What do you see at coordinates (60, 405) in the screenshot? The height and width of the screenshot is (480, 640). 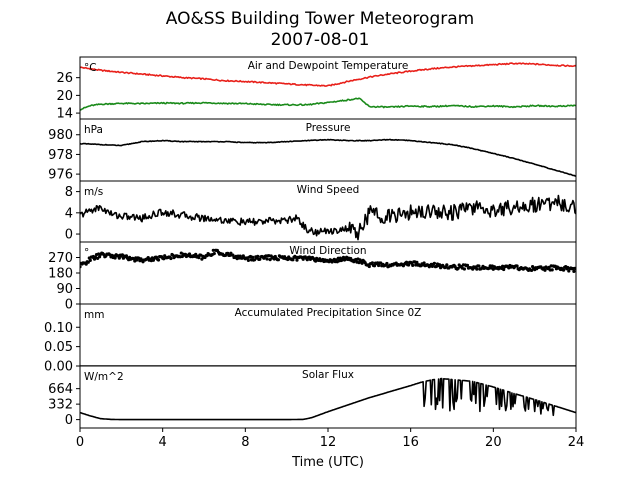 I see `y-tick-label: 332` at bounding box center [60, 405].